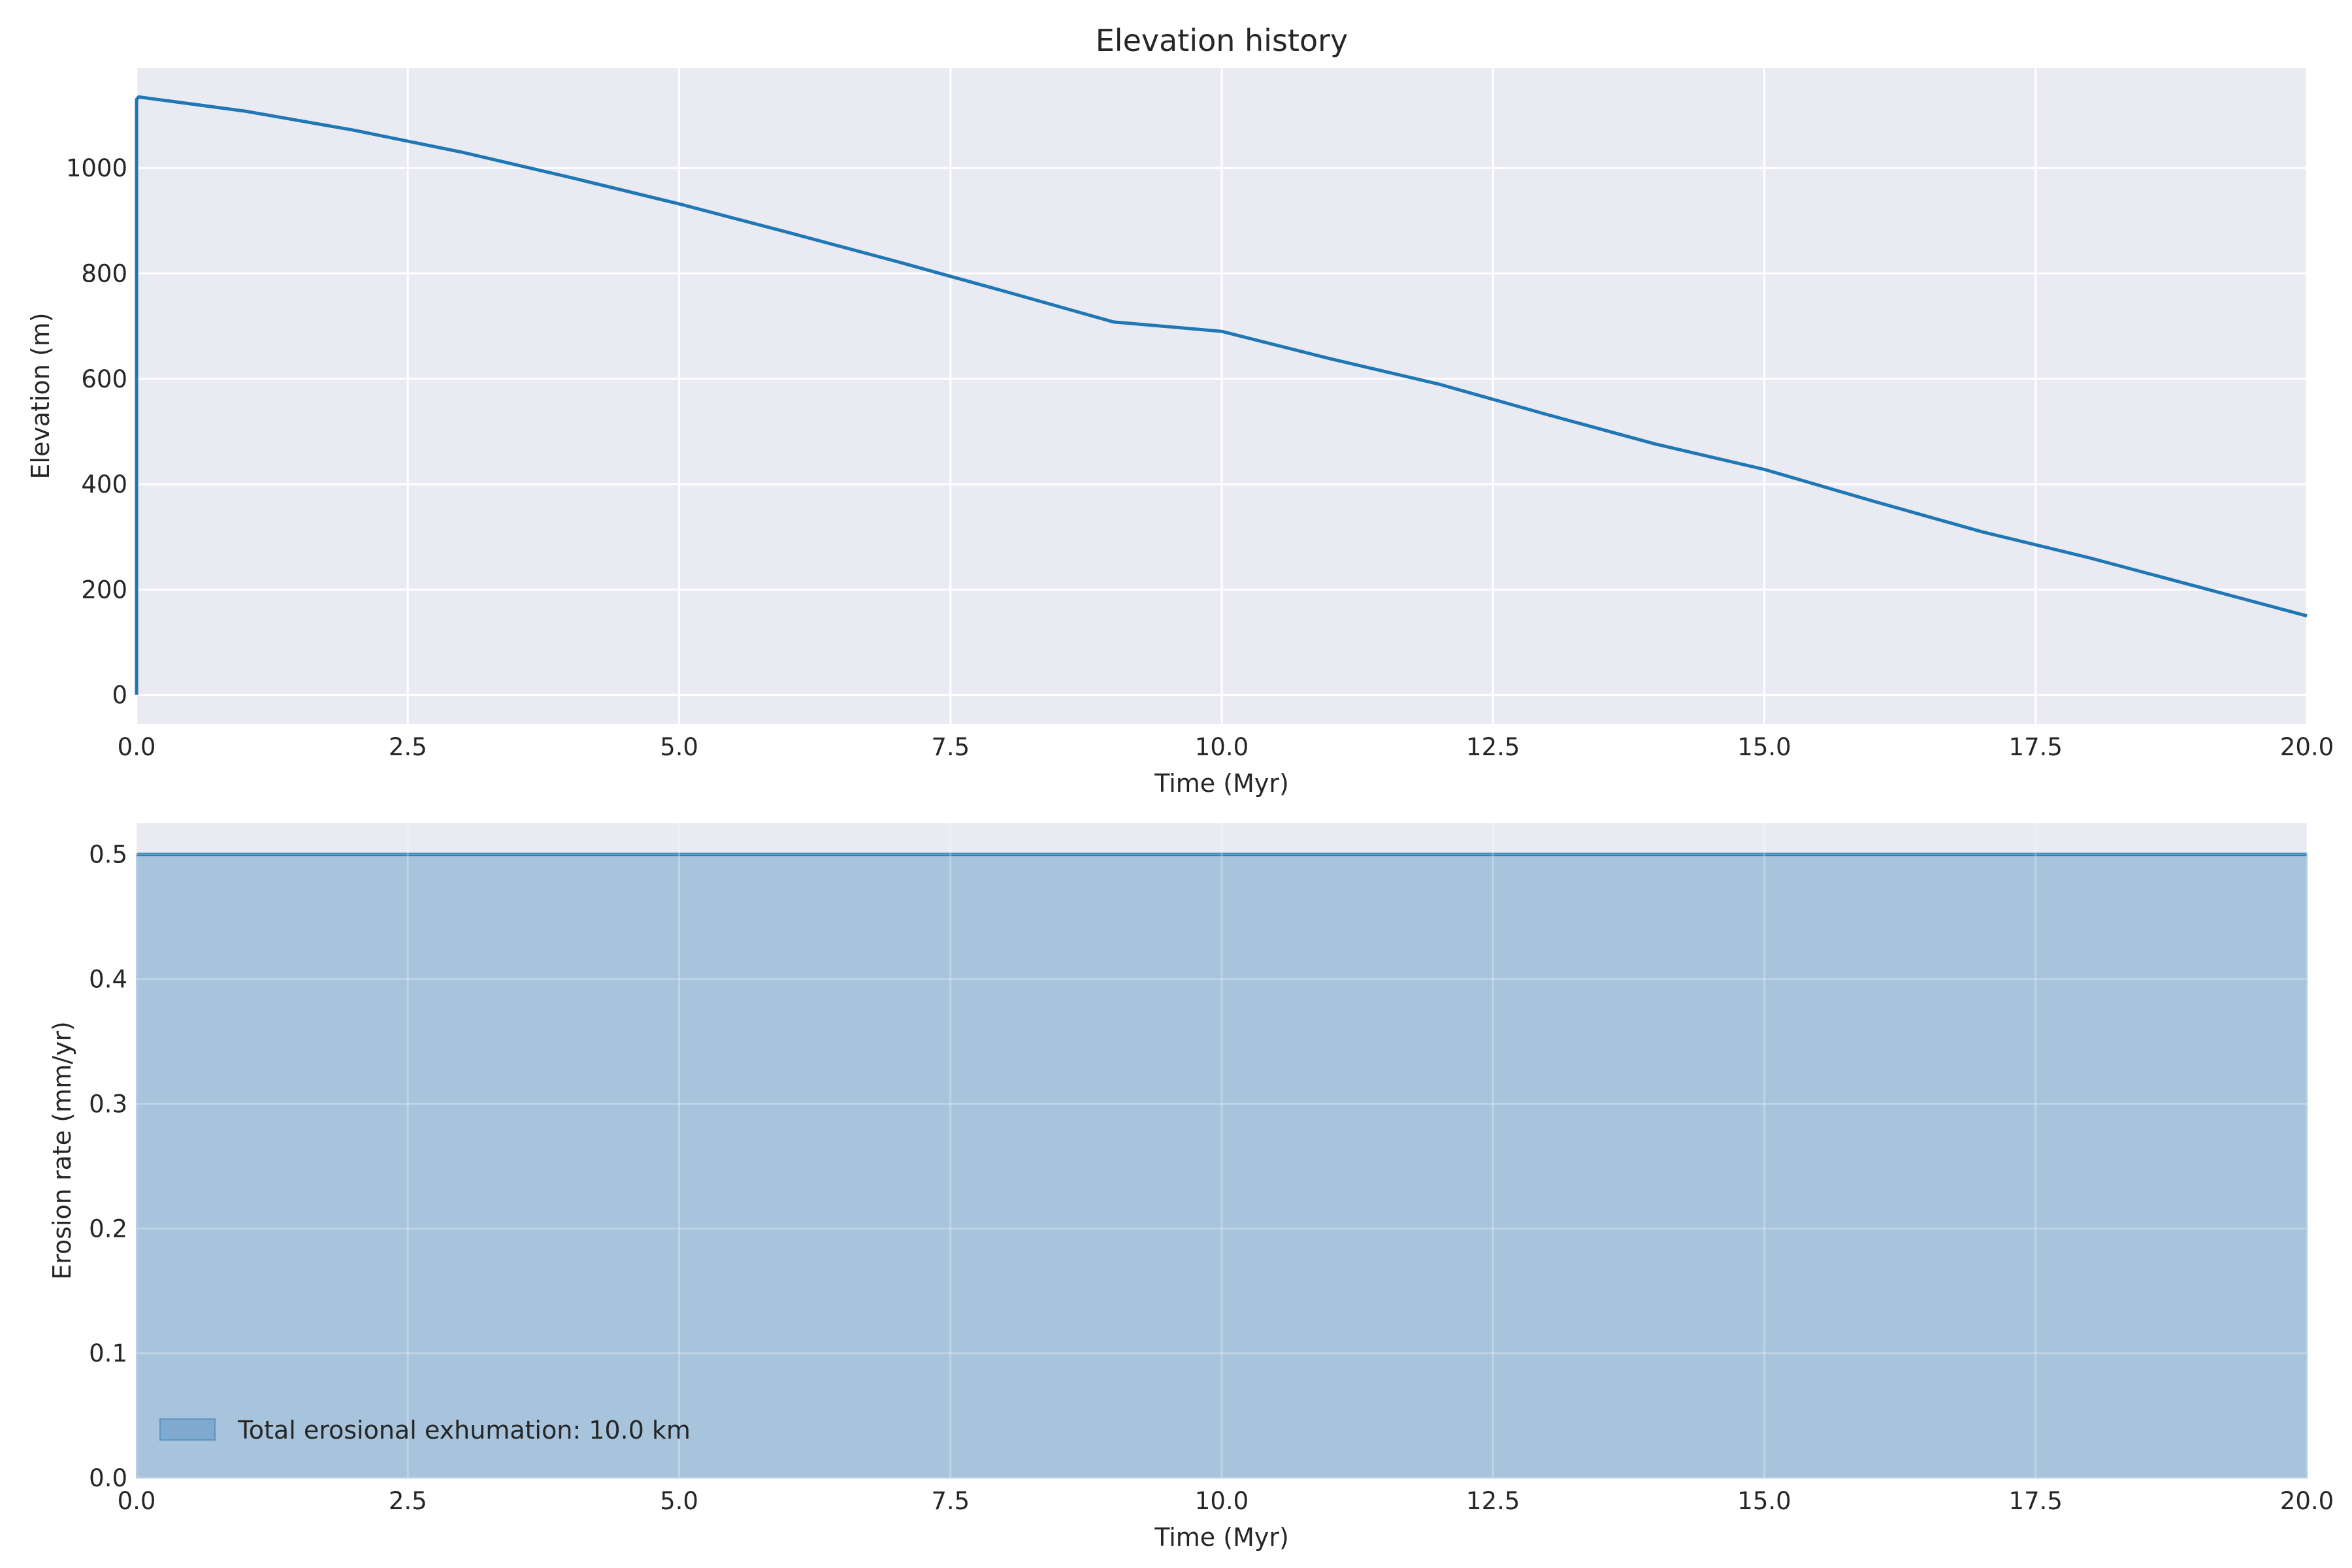 Image resolution: width=2352 pixels, height=1568 pixels. Describe the element at coordinates (1221, 783) in the screenshot. I see `elevation-x-axis-label: Time (Myr)` at that location.